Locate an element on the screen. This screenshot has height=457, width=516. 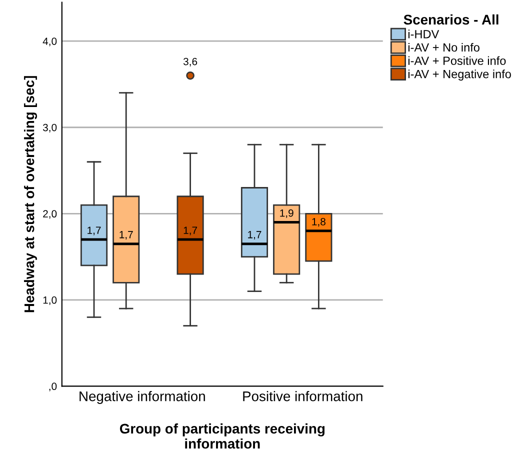
x-tick-label: Positive information is located at coordinates (302, 396).